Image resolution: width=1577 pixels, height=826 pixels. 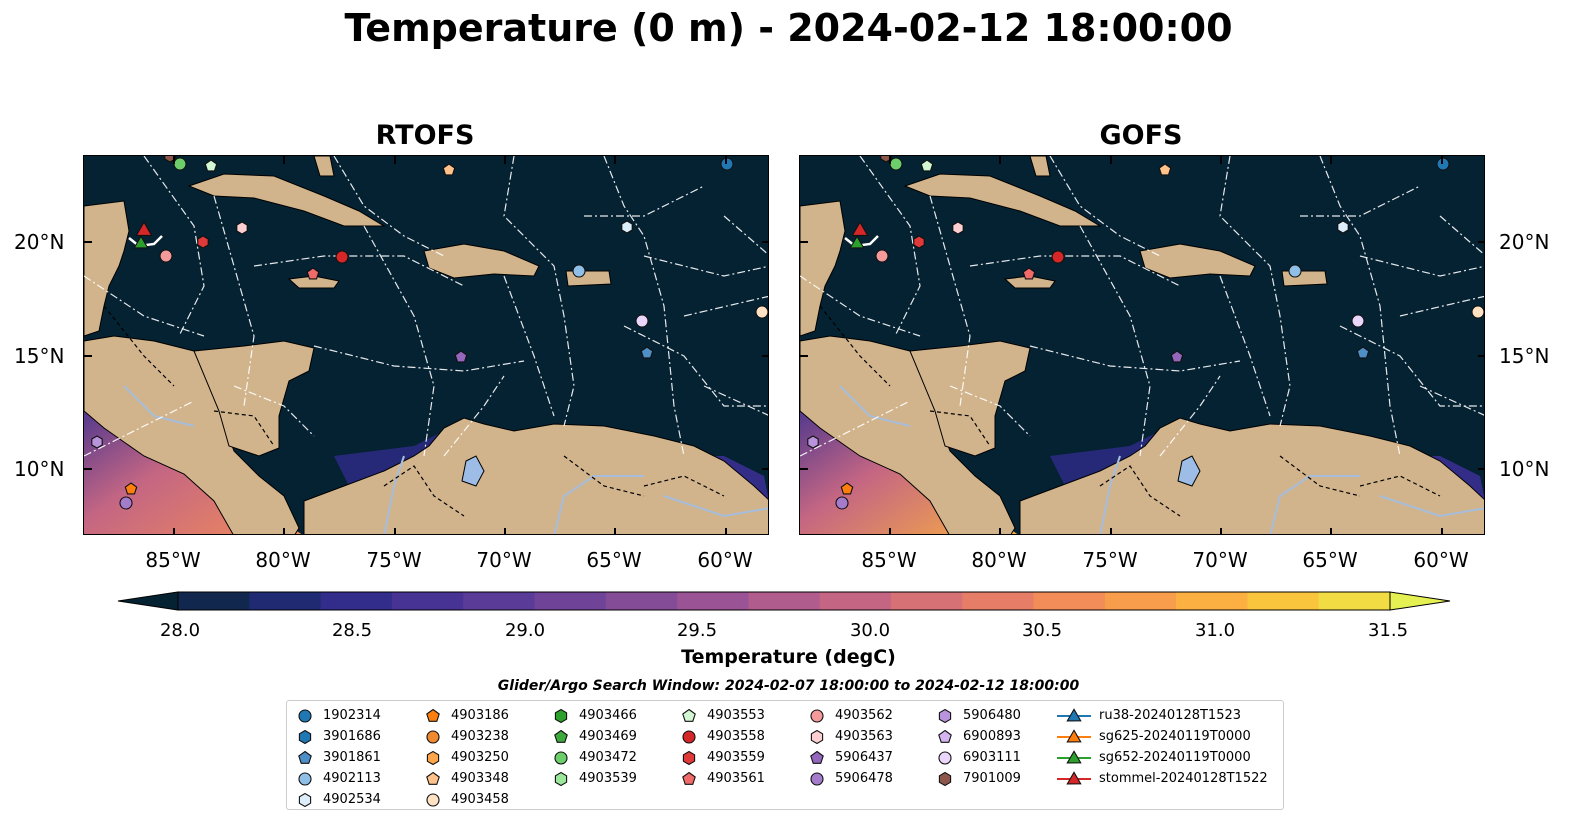 What do you see at coordinates (1042, 630) in the screenshot?
I see `colorbar-tick-30-5: 30.5` at bounding box center [1042, 630].